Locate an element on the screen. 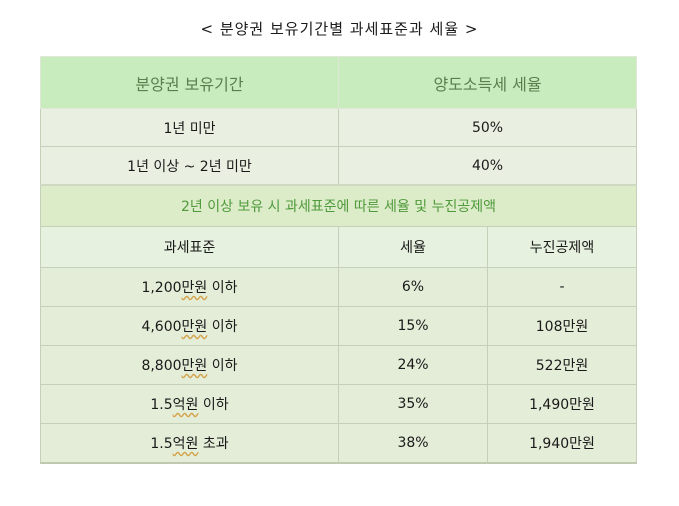 This screenshot has height=506, width=679. period-rate-cell: 40% is located at coordinates (487, 166).